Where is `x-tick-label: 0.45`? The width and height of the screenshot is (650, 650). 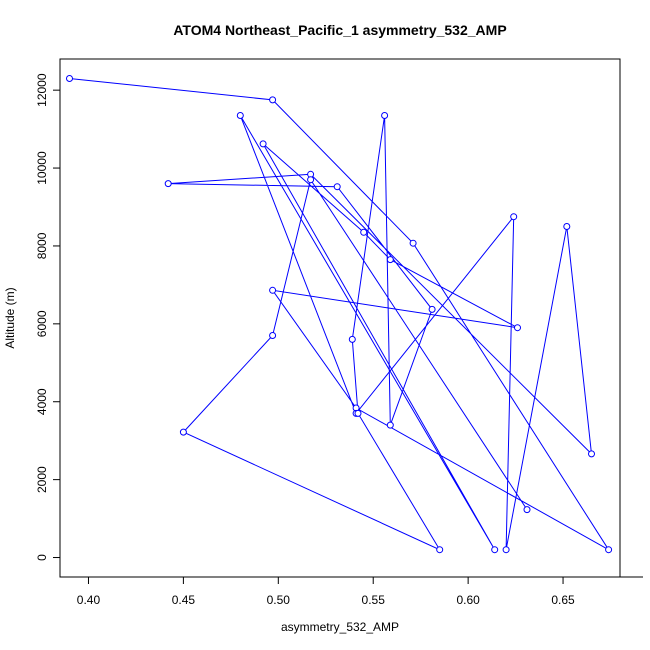
x-tick-label: 0.45 is located at coordinates (184, 600).